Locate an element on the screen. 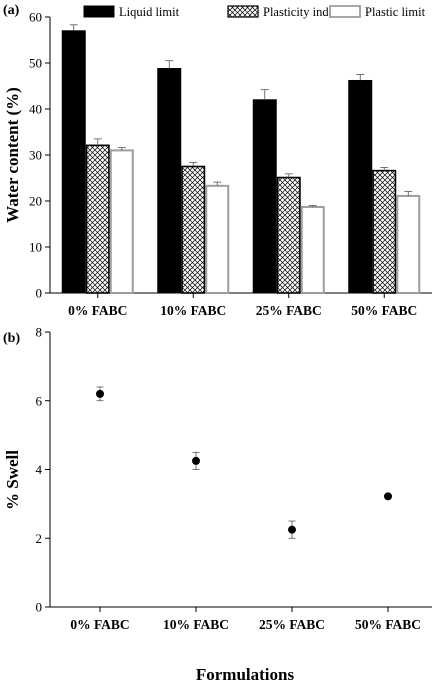  y-axis-label-a: Water content (%) is located at coordinates (12, 155).